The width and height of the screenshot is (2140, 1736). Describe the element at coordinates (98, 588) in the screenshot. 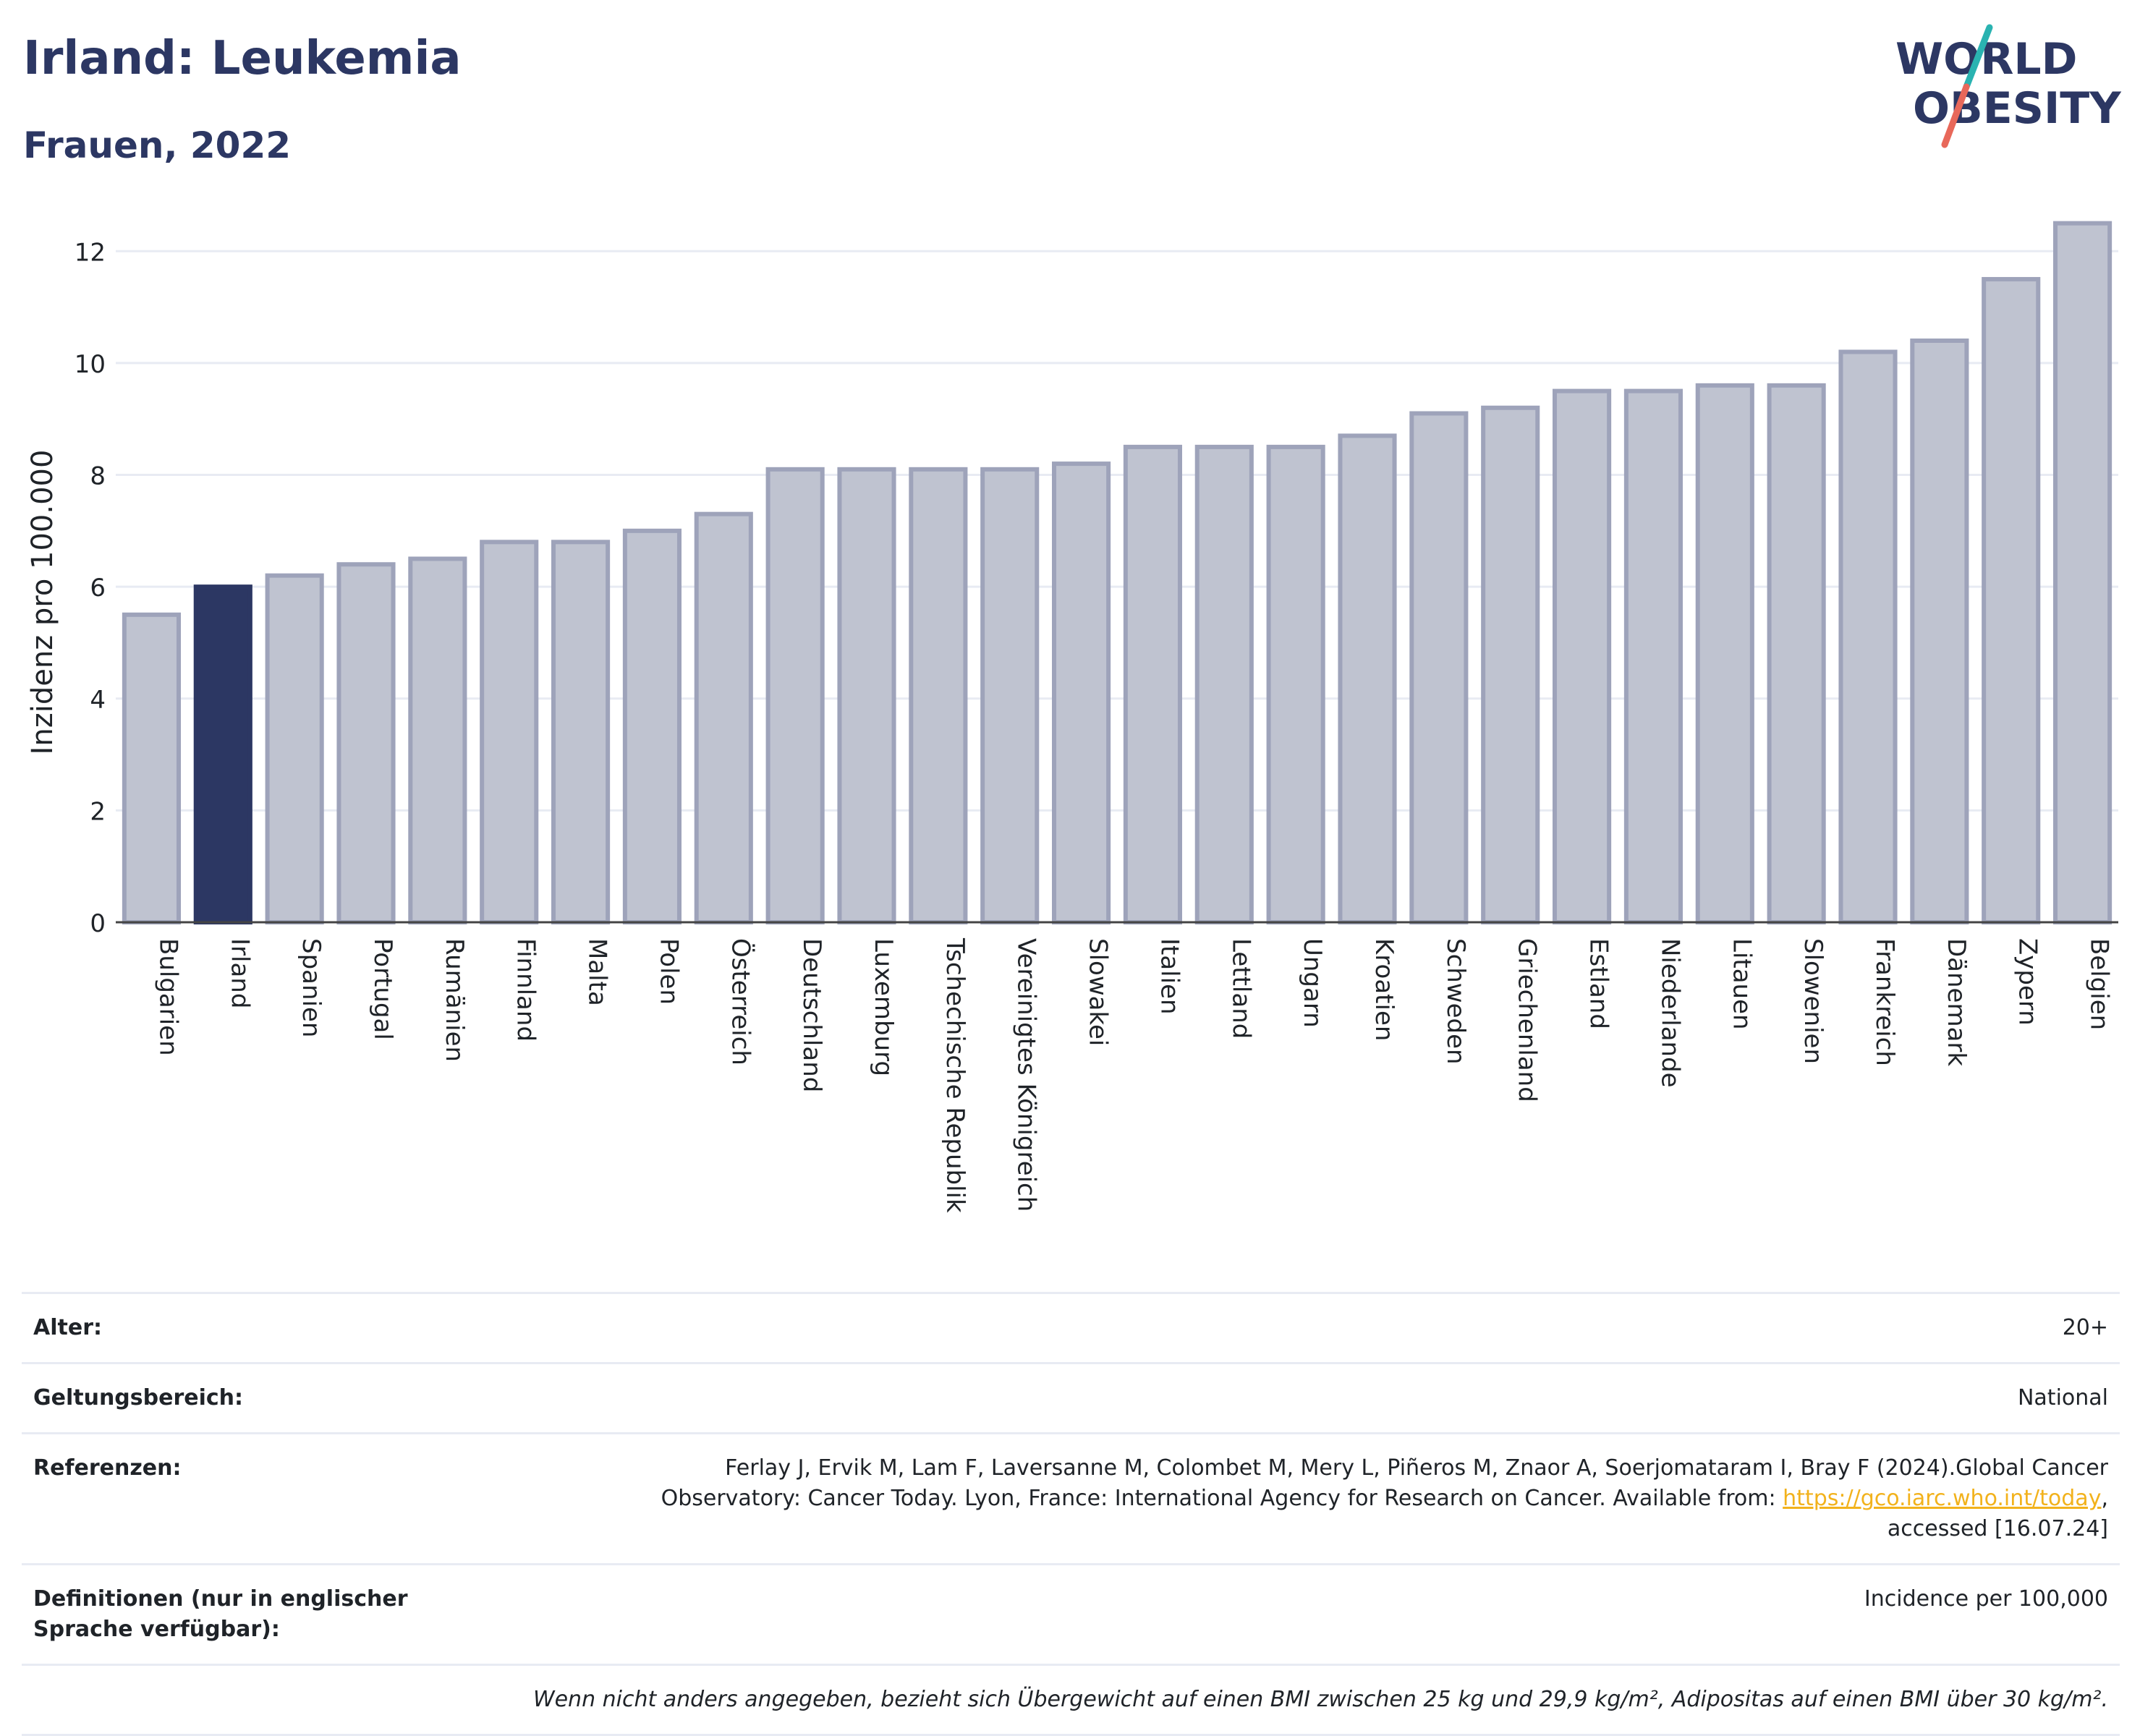

I see `y-tick-label: 6` at that location.